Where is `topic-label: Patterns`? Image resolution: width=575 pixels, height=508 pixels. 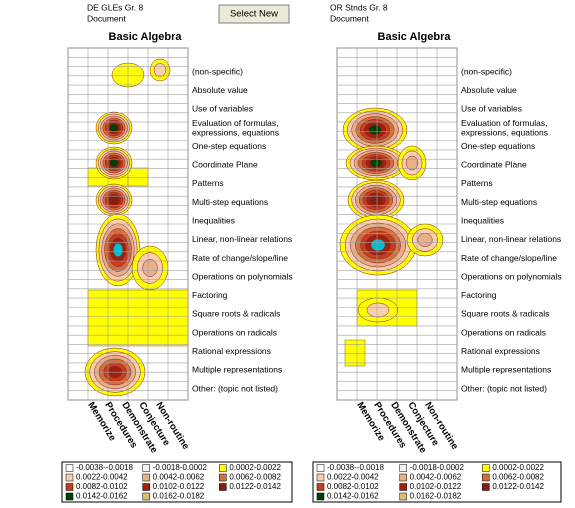 topic-label: Patterns is located at coordinates (477, 183).